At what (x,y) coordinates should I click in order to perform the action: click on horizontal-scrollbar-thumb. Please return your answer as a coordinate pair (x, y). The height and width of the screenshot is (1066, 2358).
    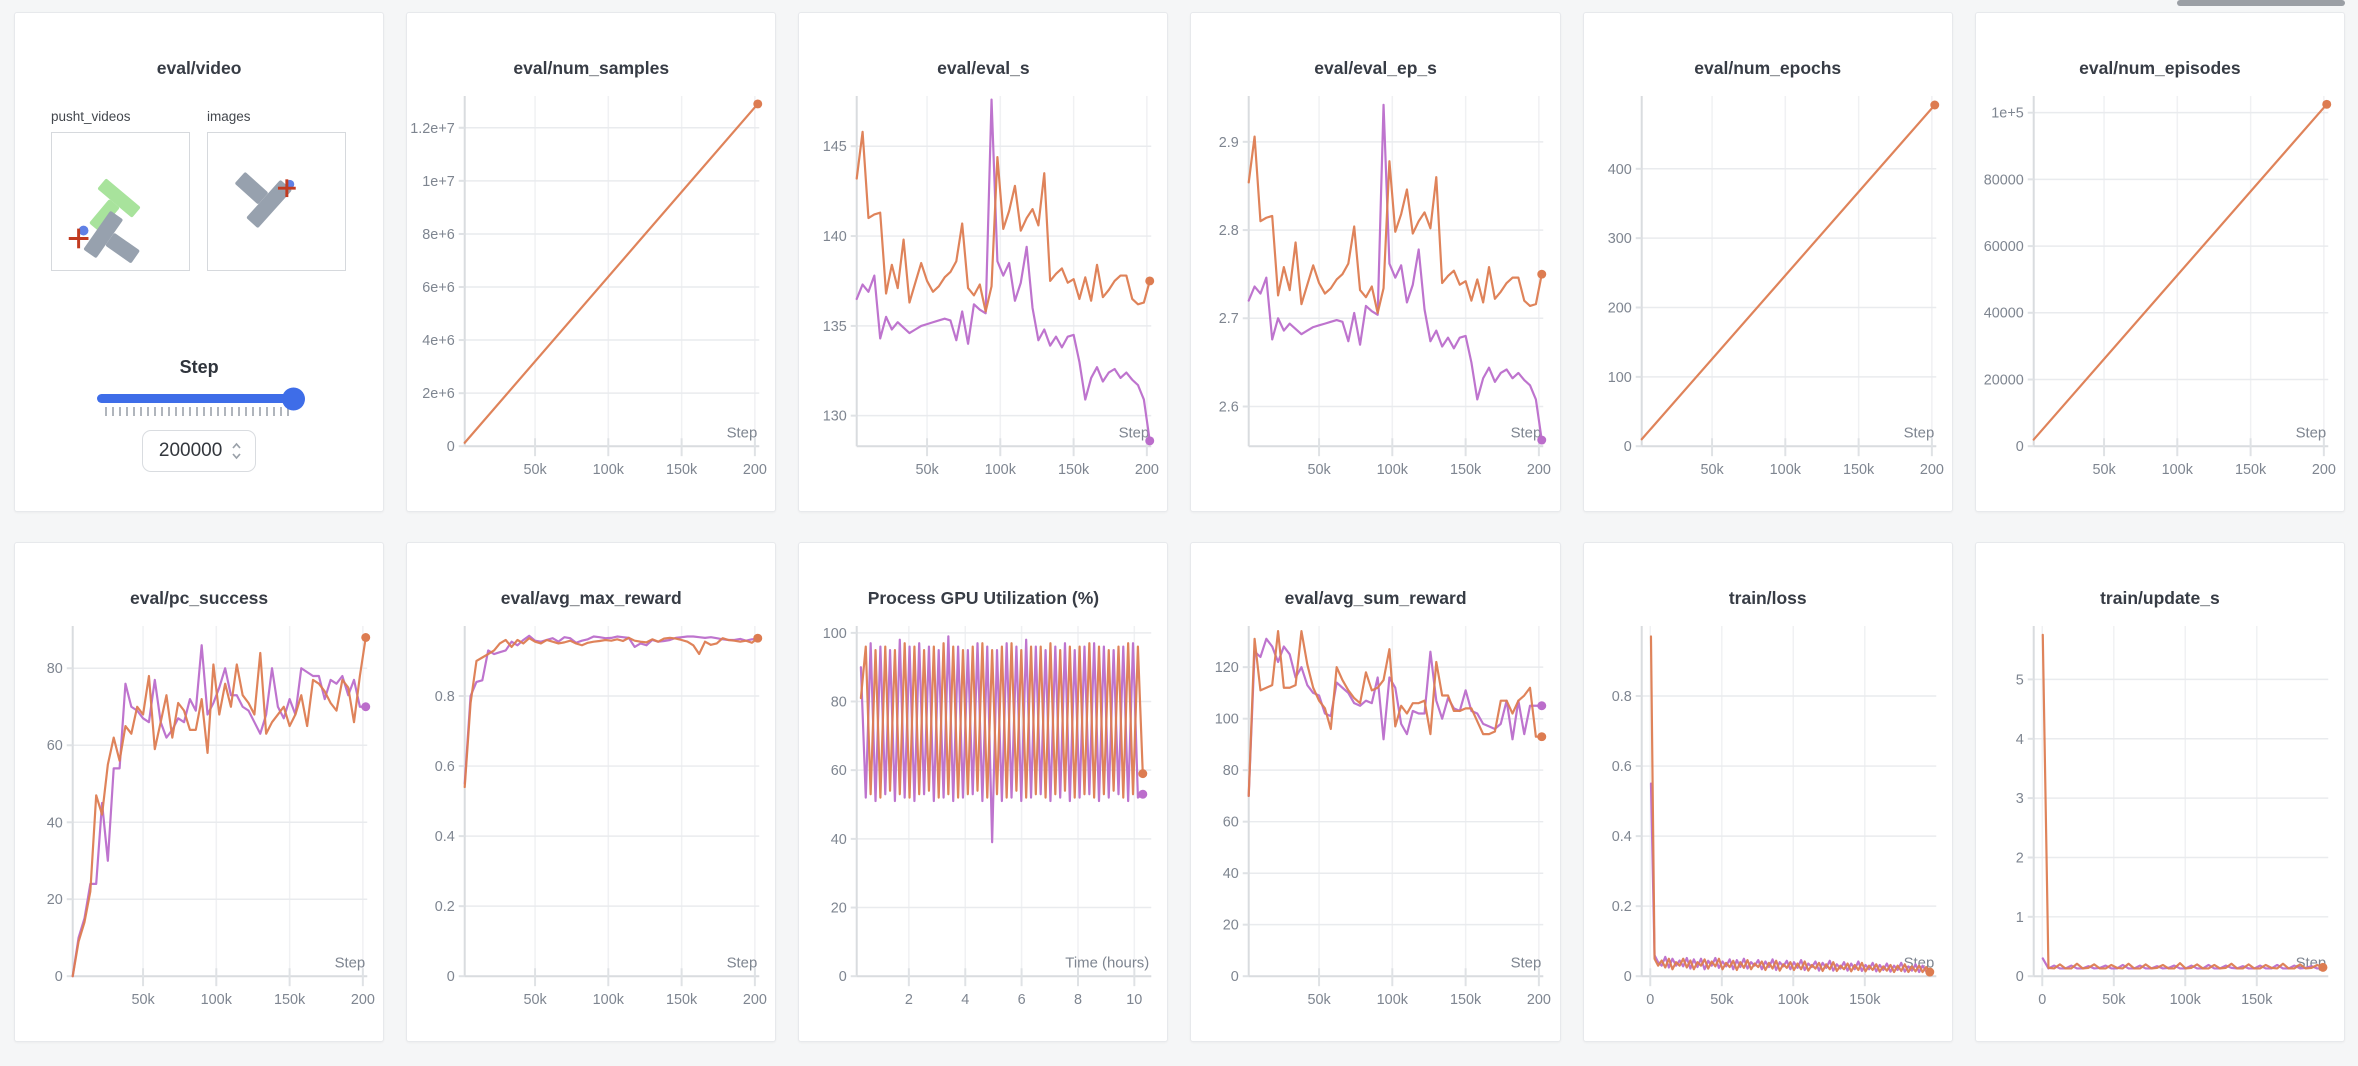
    Looking at the image, I should click on (2261, 3).